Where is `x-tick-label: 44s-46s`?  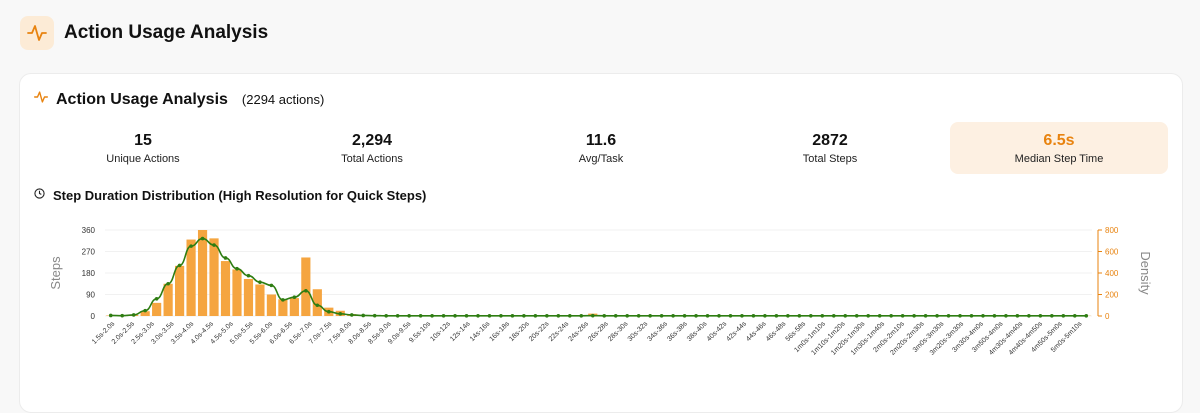
x-tick-label: 44s-46s is located at coordinates (756, 331).